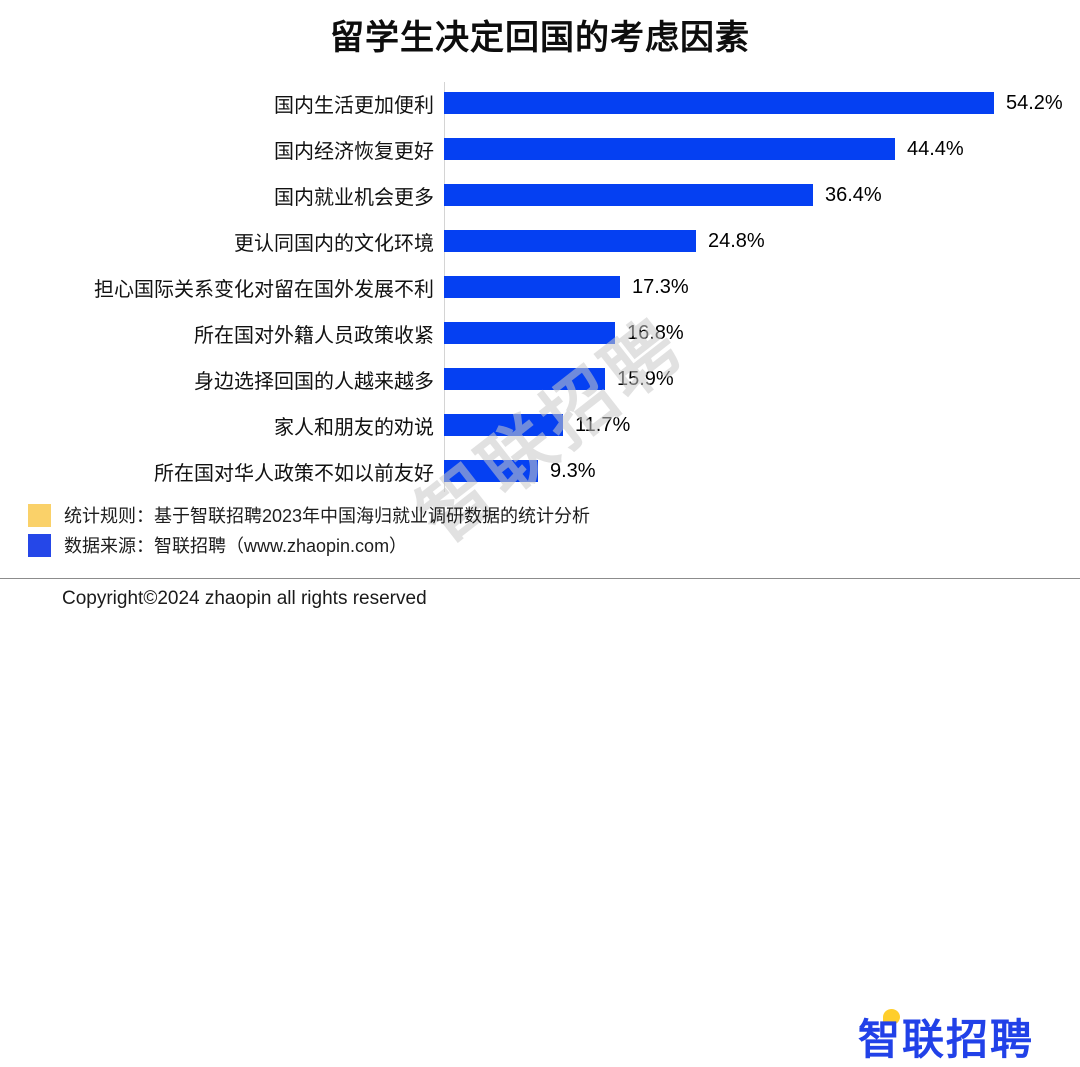 This screenshot has height=1067, width=1080. Describe the element at coordinates (39, 515) in the screenshot. I see `legend-swatch-yellow-square` at that location.